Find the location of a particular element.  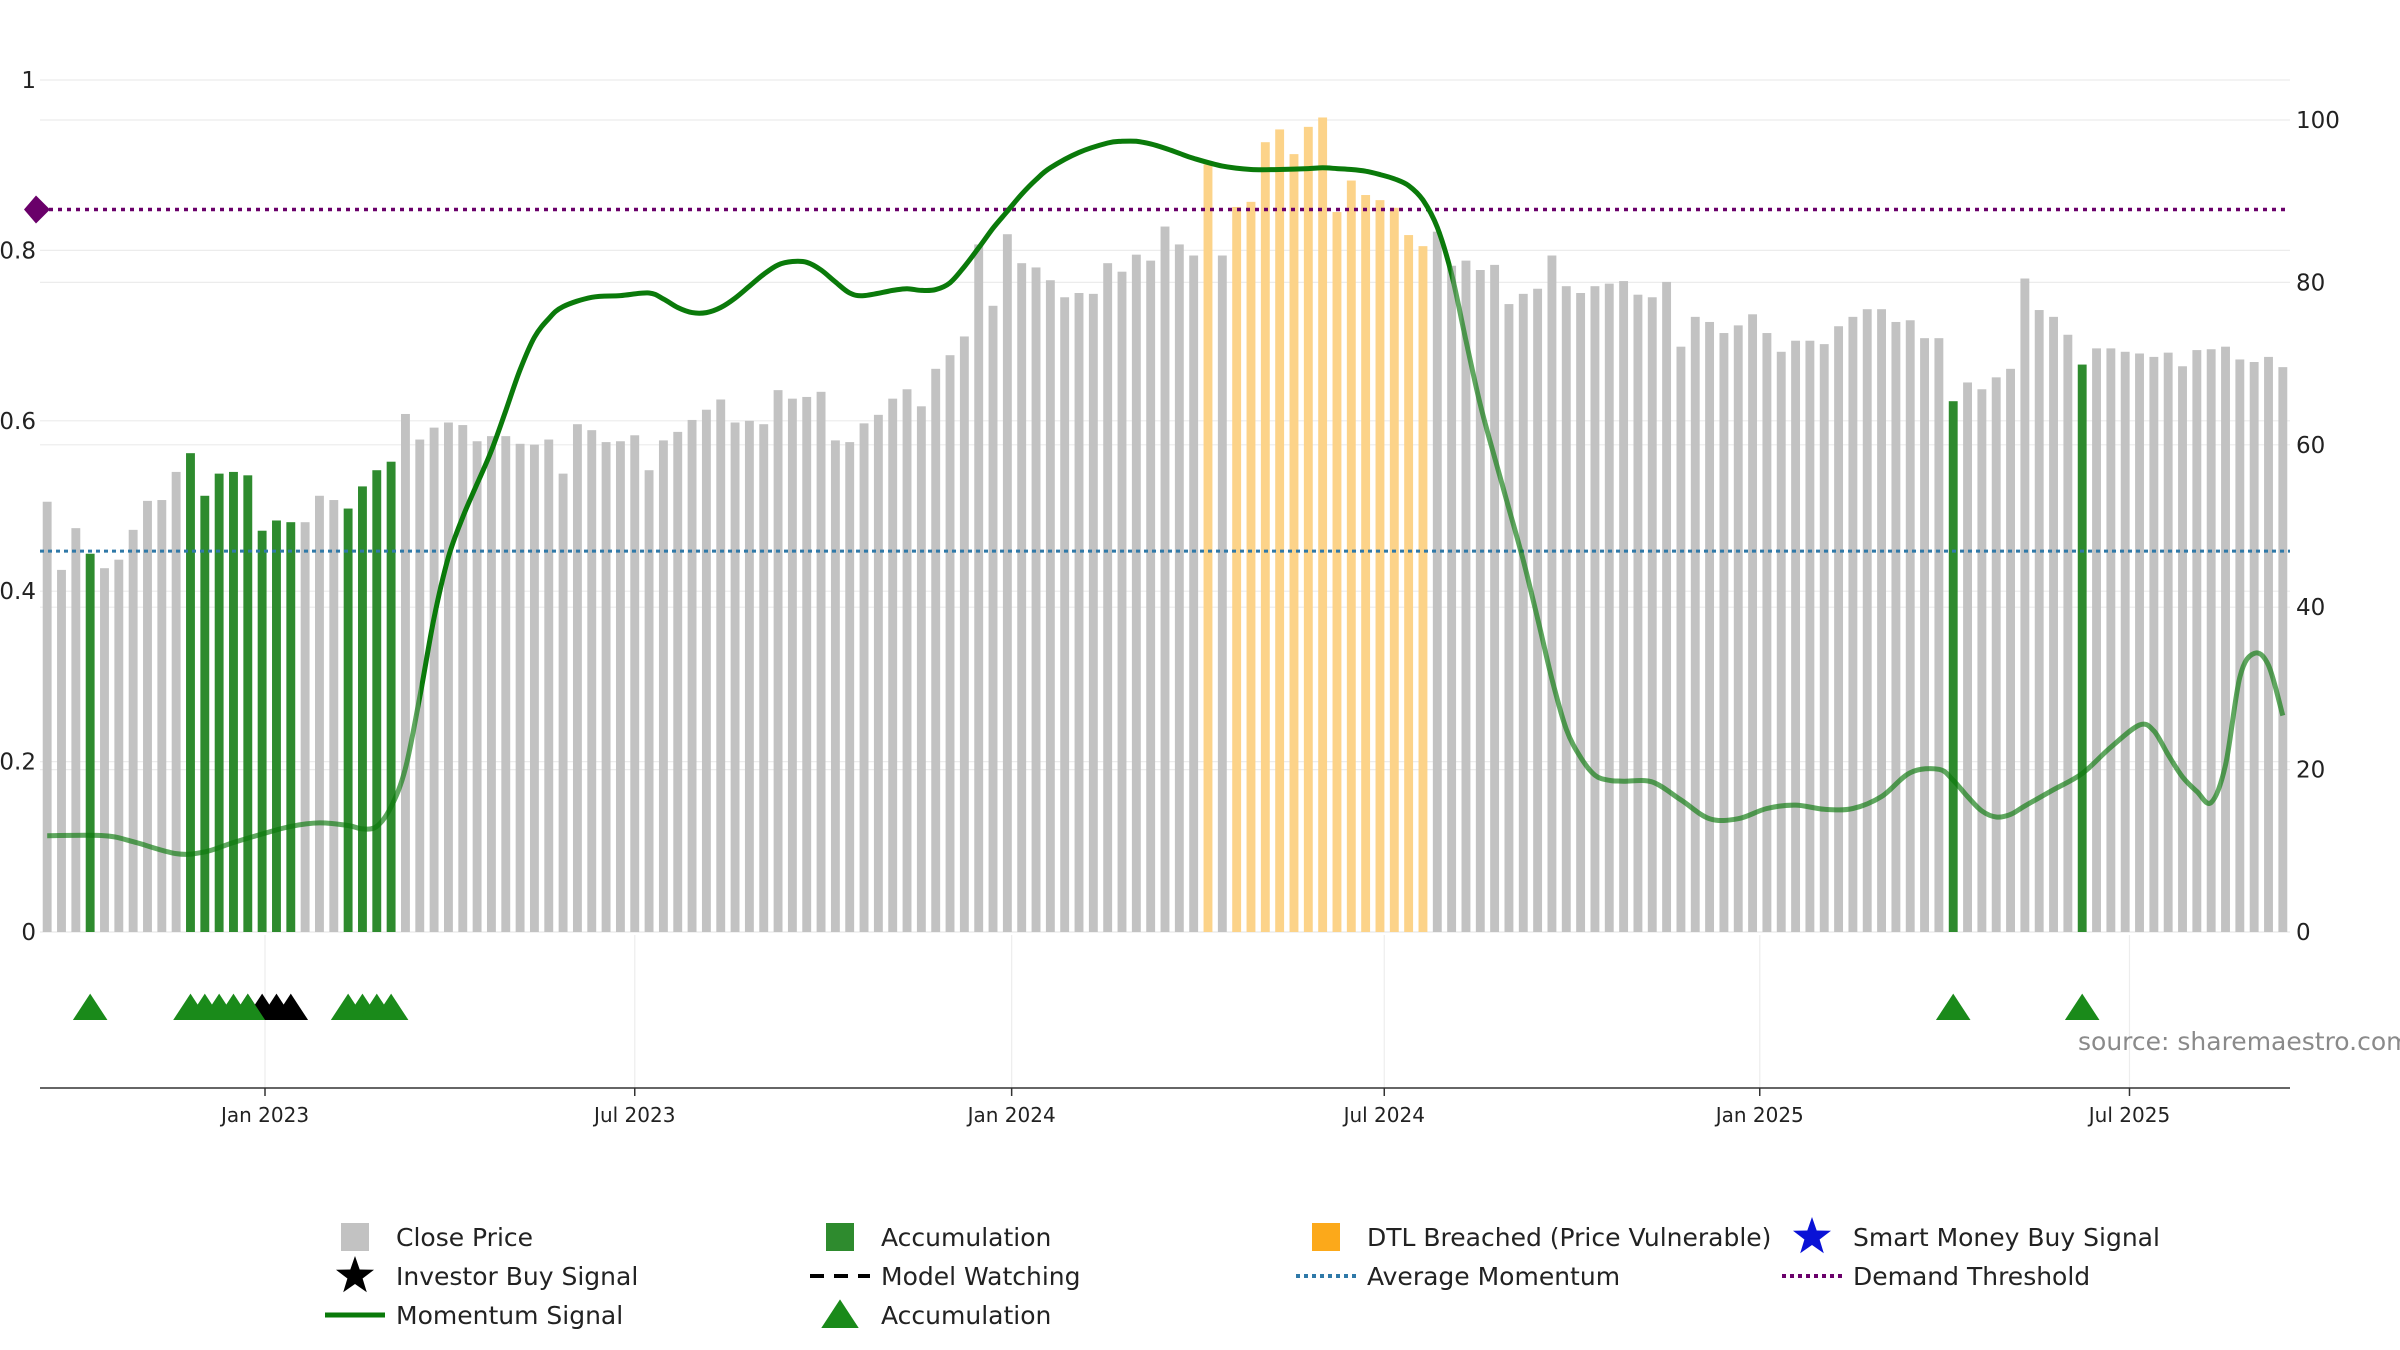

legend-item: Model Watching is located at coordinates (945, 1276).